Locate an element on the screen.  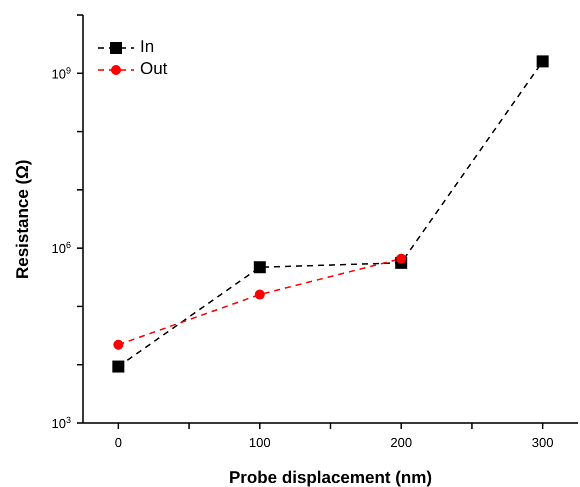
x-tick-label: 300 is located at coordinates (543, 442).